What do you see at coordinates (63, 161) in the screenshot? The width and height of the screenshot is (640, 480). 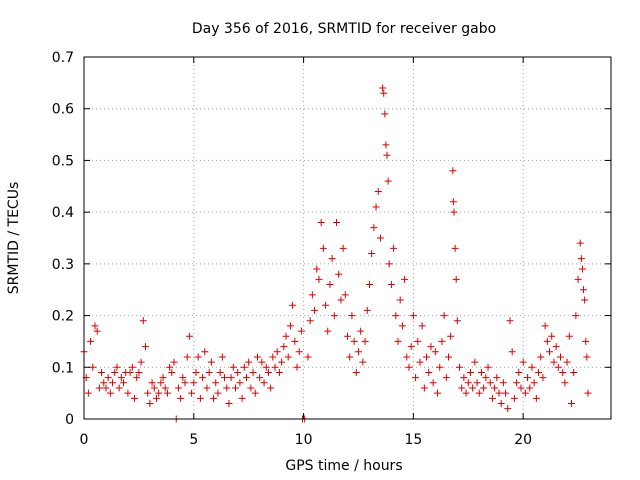 I see `y-tick-label: 0.5` at bounding box center [63, 161].